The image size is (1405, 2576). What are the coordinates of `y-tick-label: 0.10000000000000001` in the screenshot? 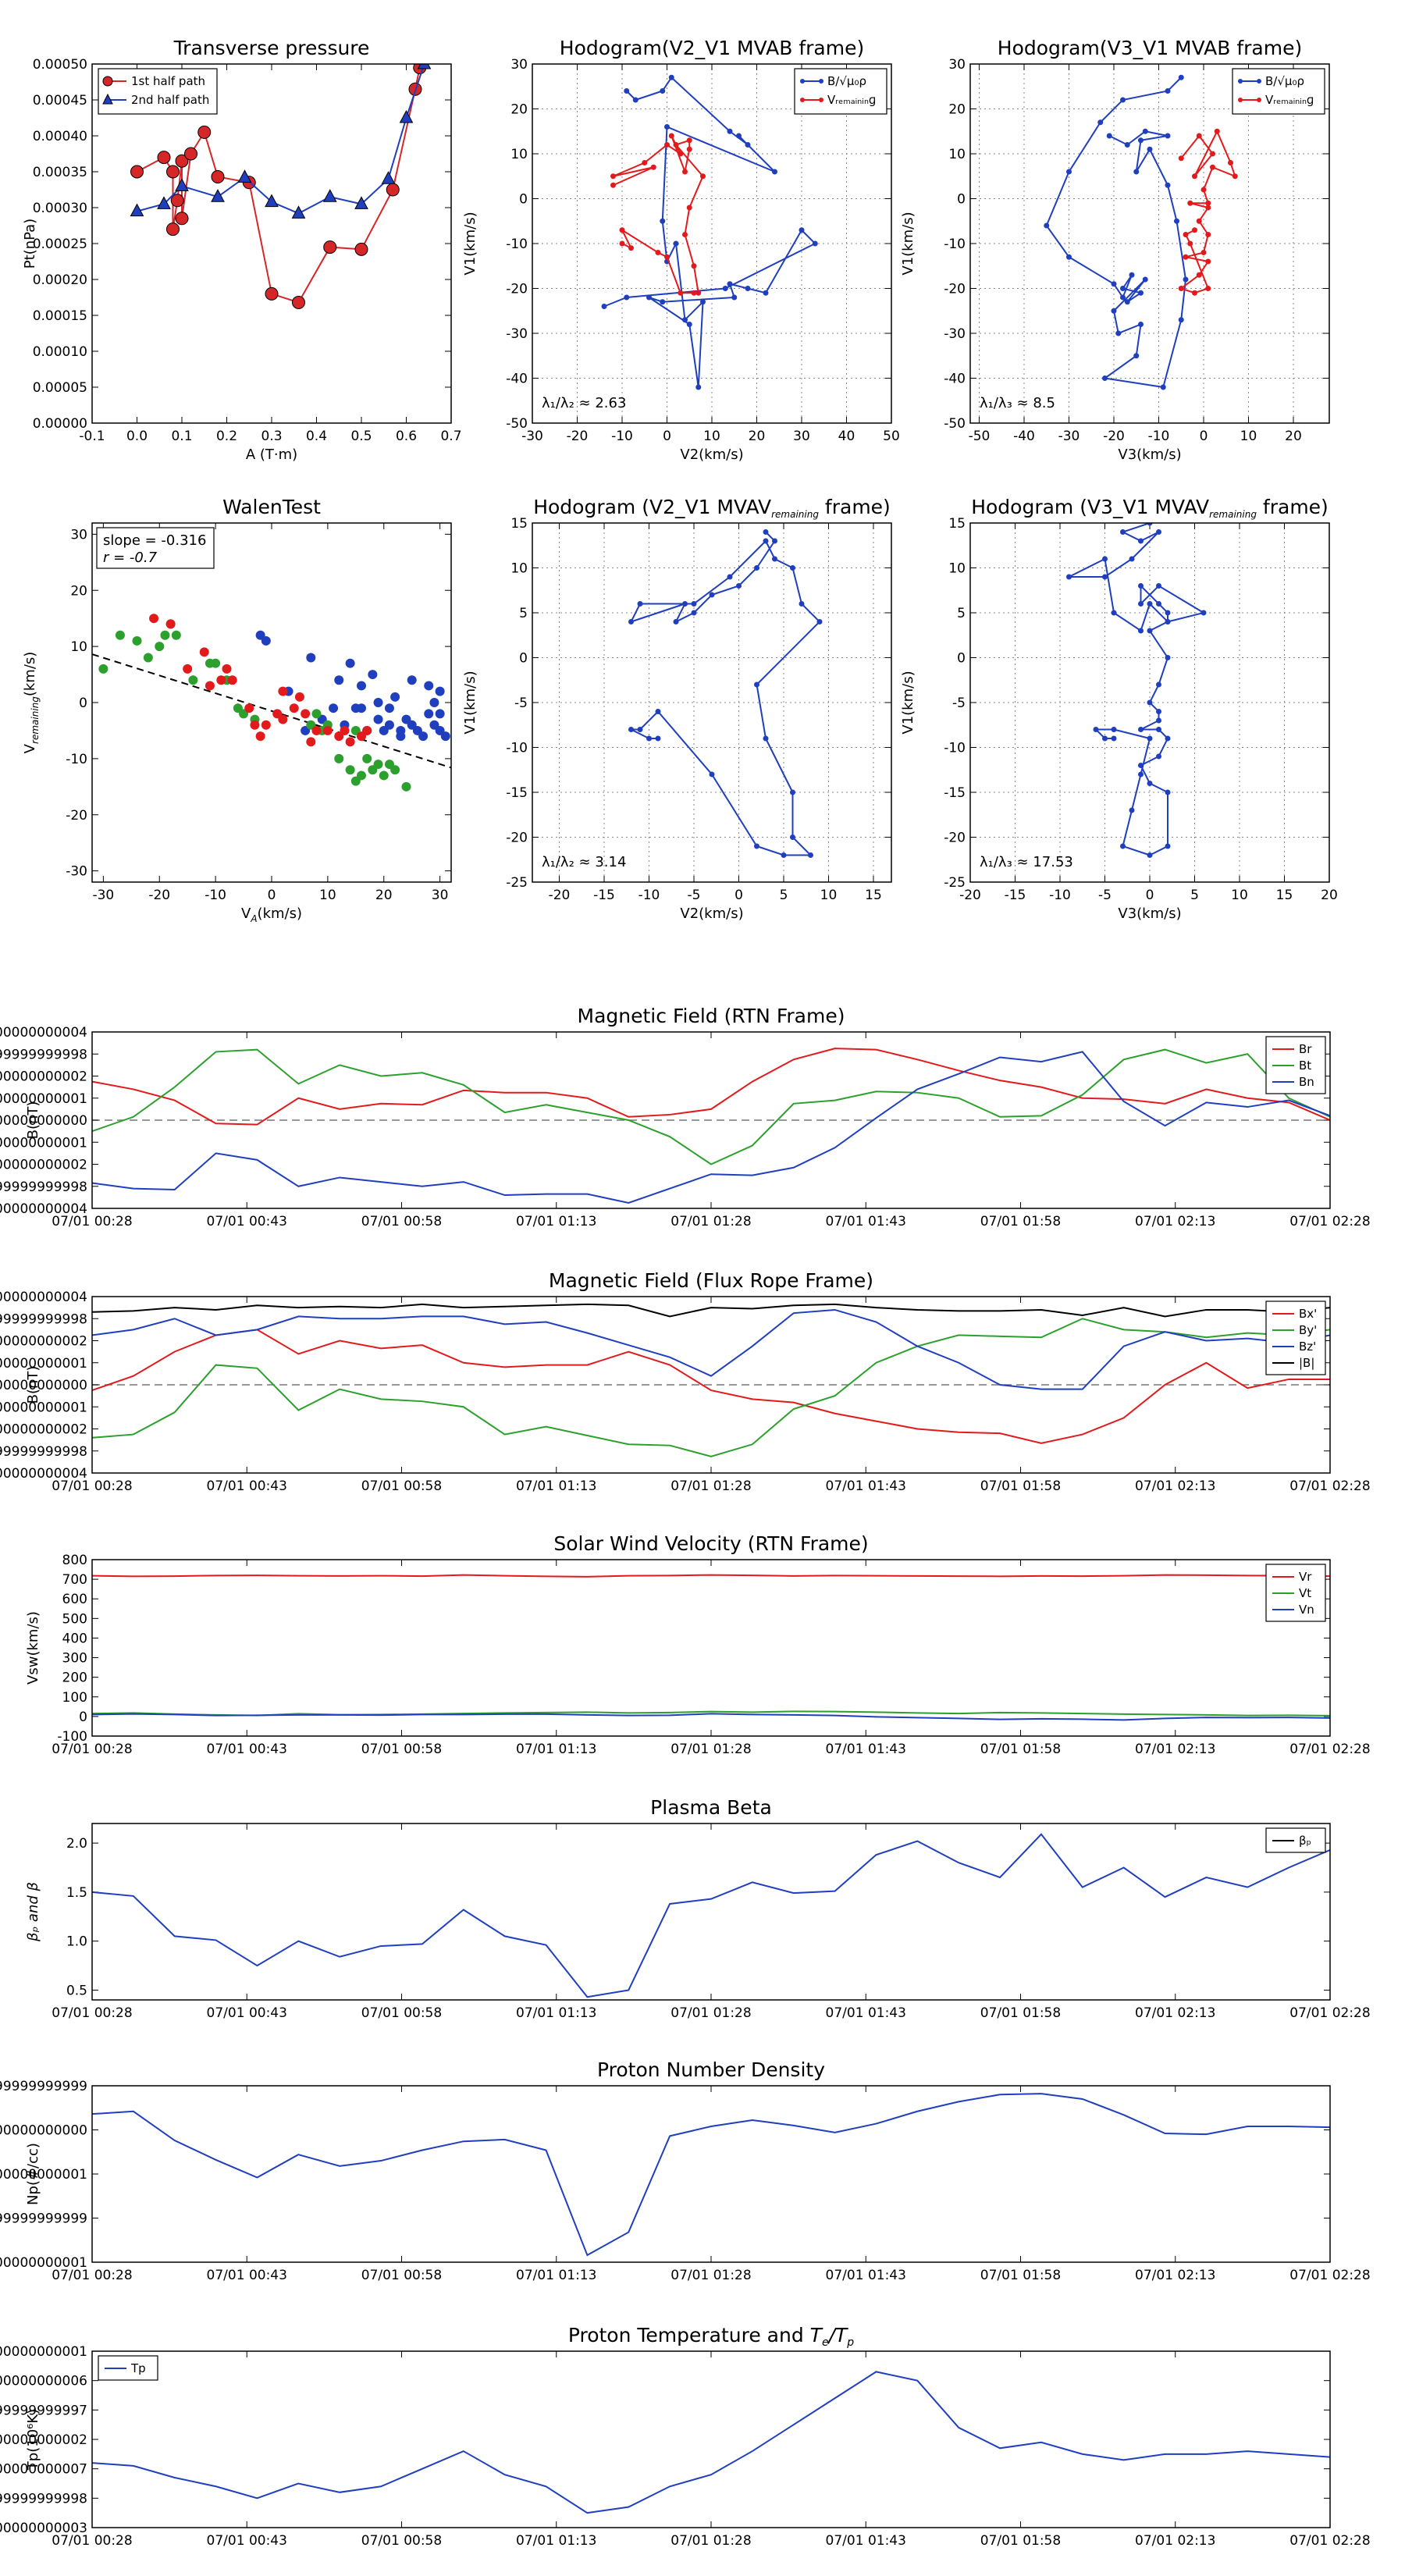 It's located at (43, 2263).